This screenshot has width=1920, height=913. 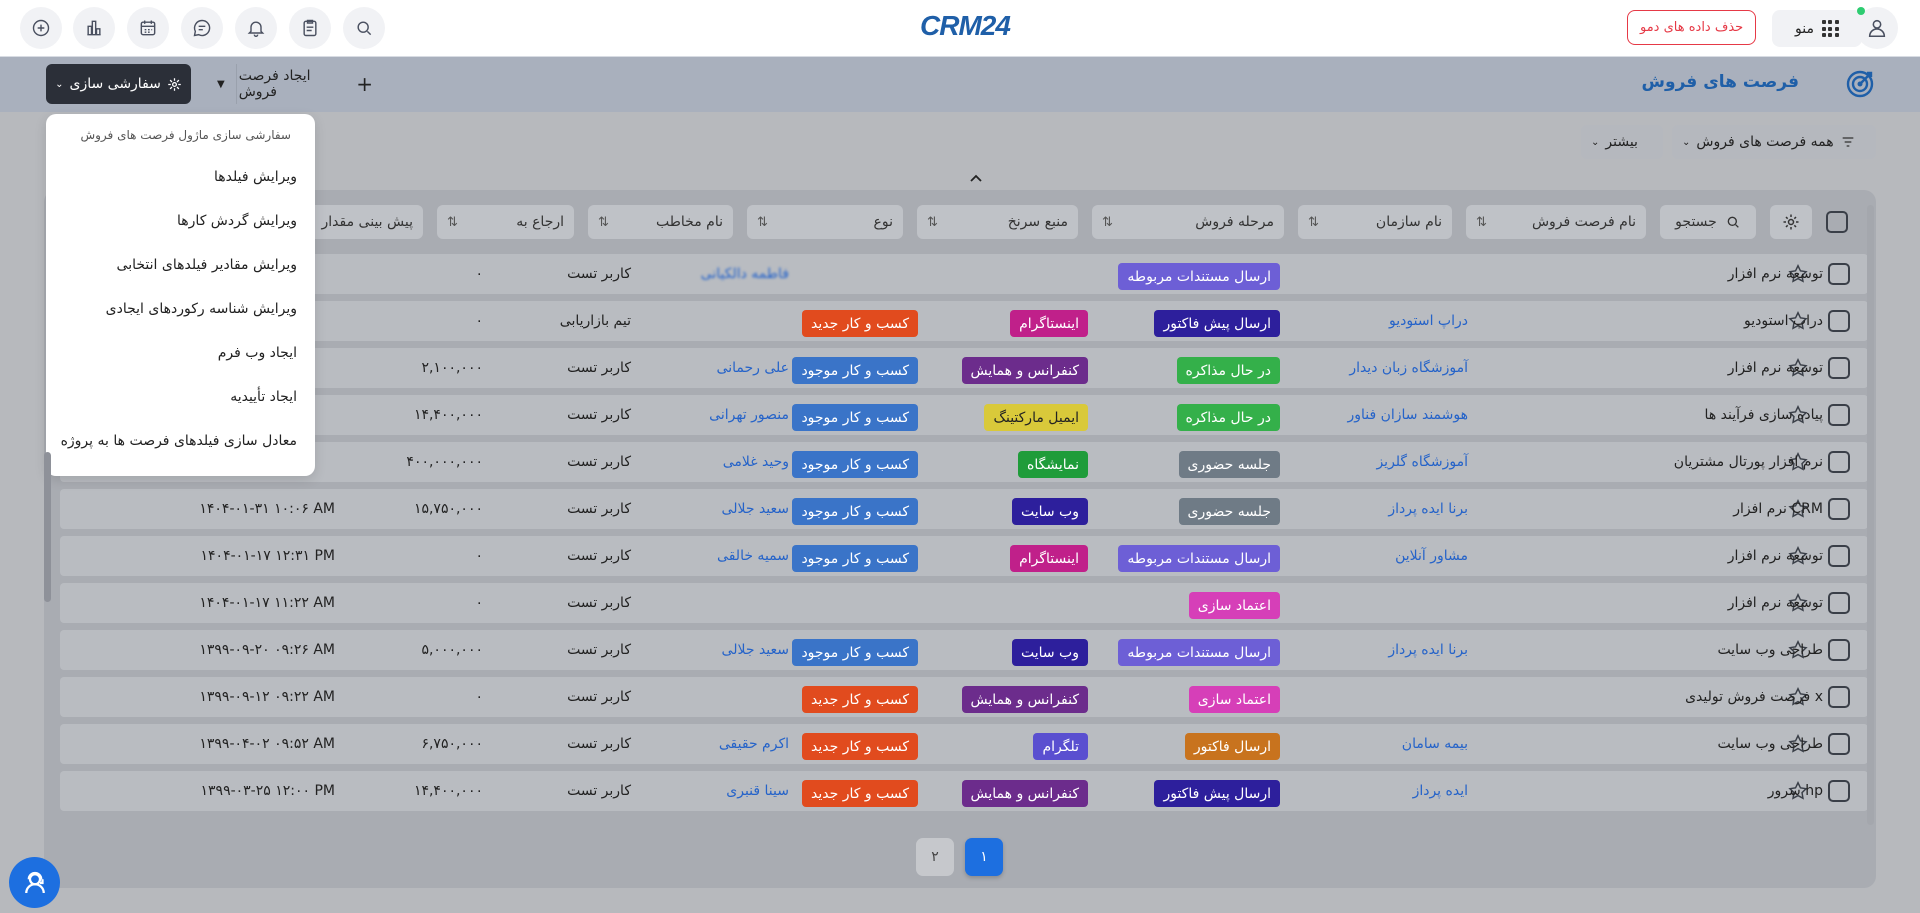 I want to click on column-header-contact: ⇅ نام مخاطب, so click(x=660, y=222).